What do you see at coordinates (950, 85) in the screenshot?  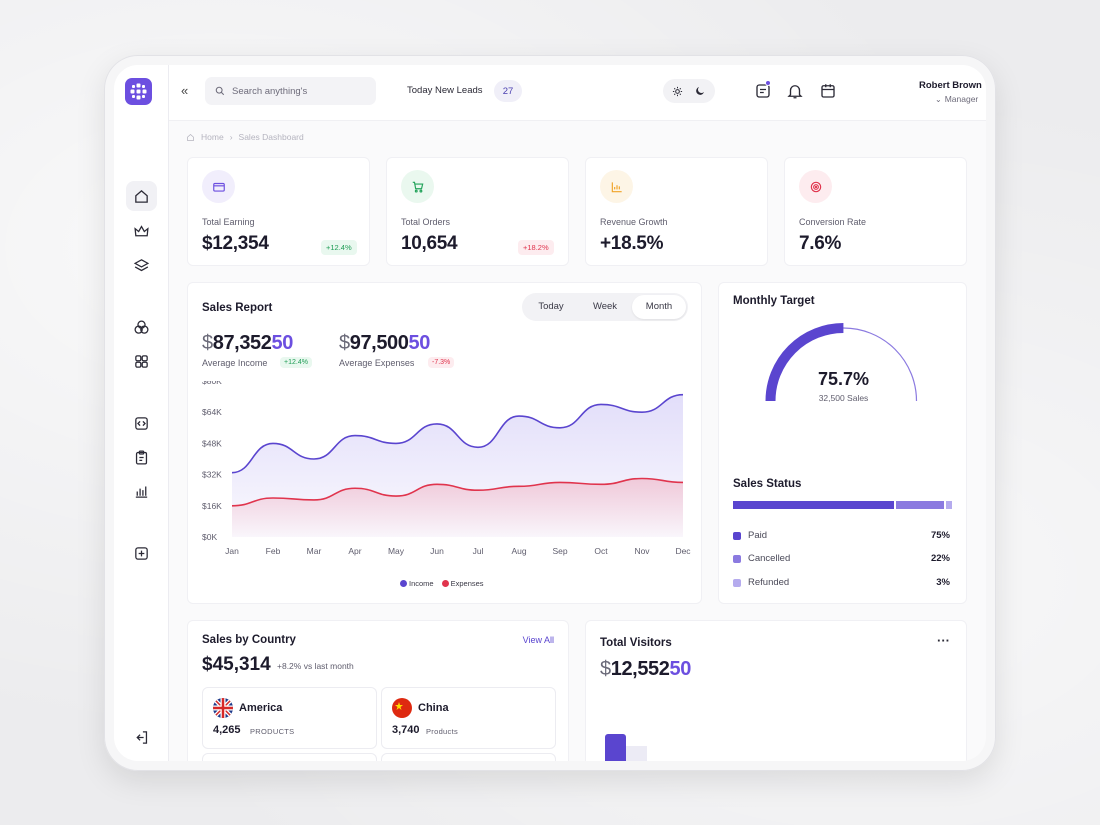 I see `user-name: Robert Brown` at bounding box center [950, 85].